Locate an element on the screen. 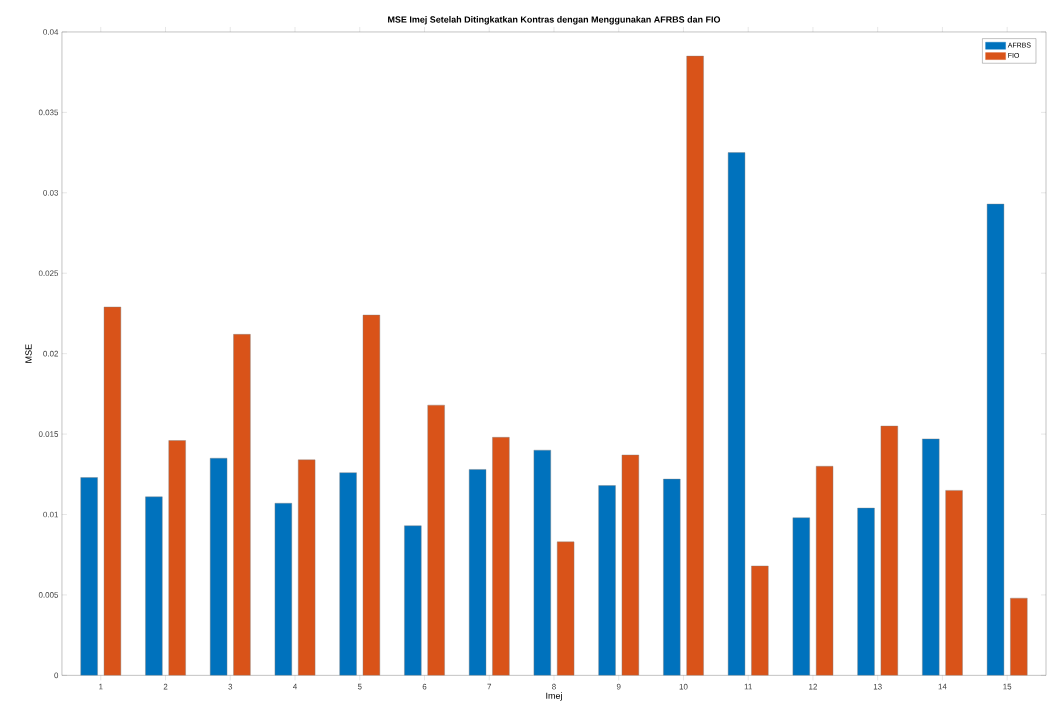  x-axis-title: Imej is located at coordinates (554, 696).